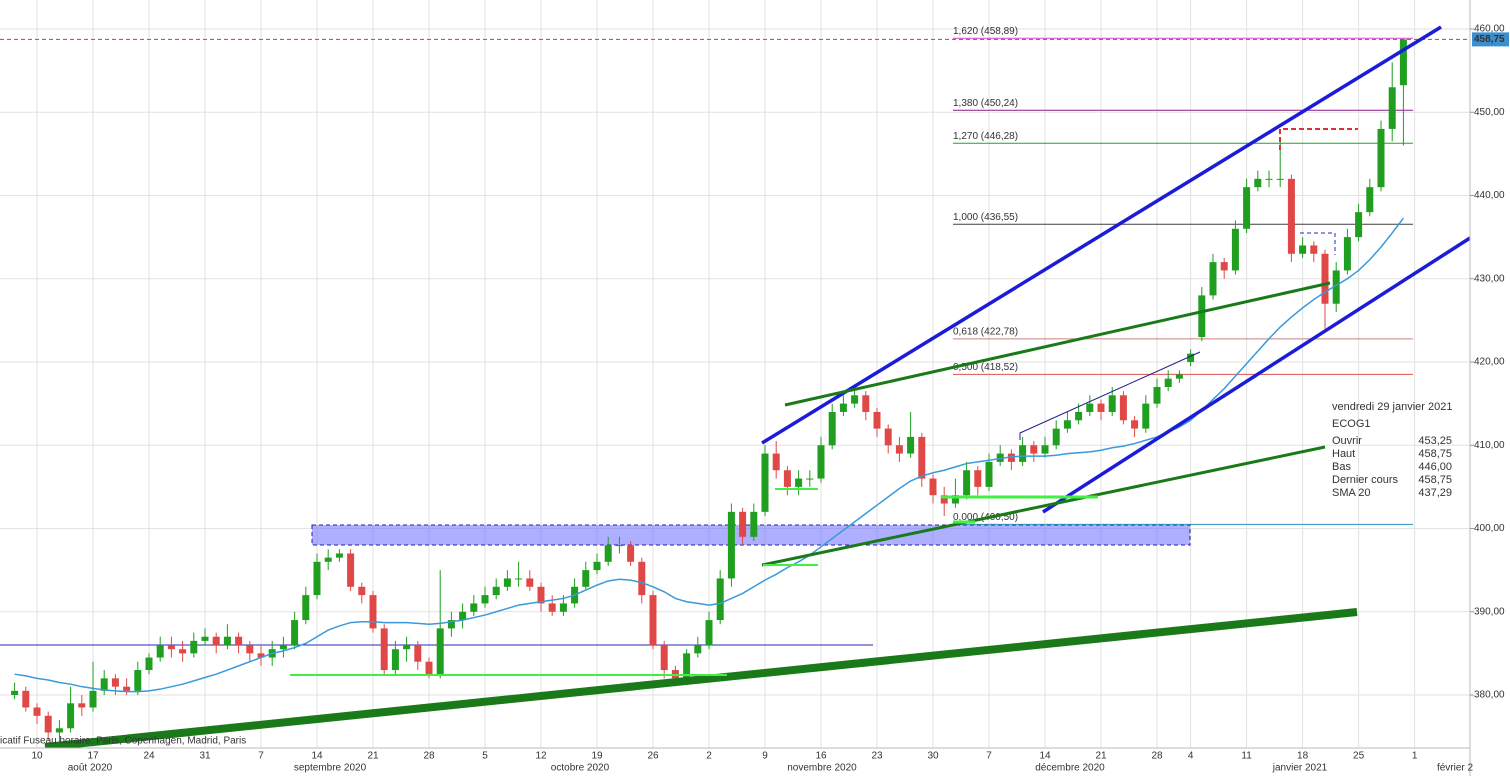  I want to click on x-tick-label: 2, so click(709, 756).